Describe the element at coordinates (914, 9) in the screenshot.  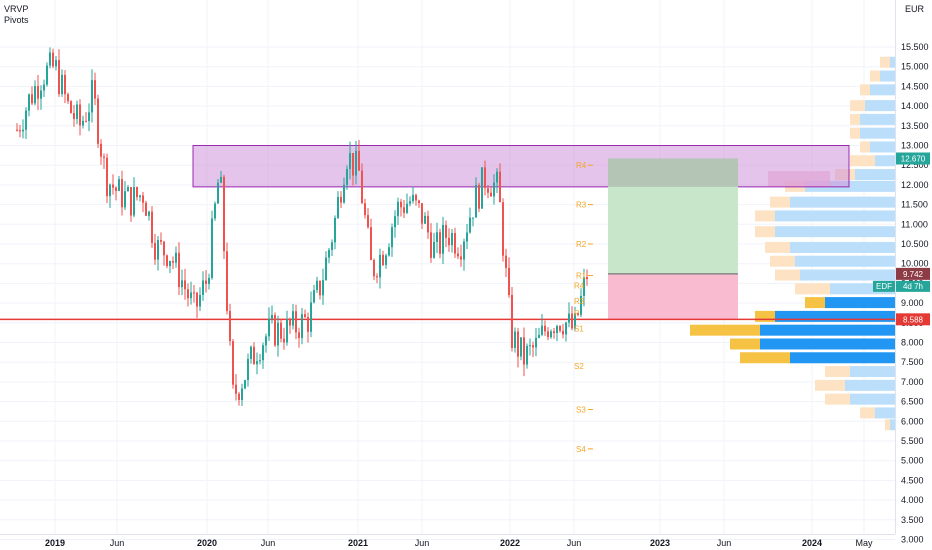
I see `currency-label: EUR` at that location.